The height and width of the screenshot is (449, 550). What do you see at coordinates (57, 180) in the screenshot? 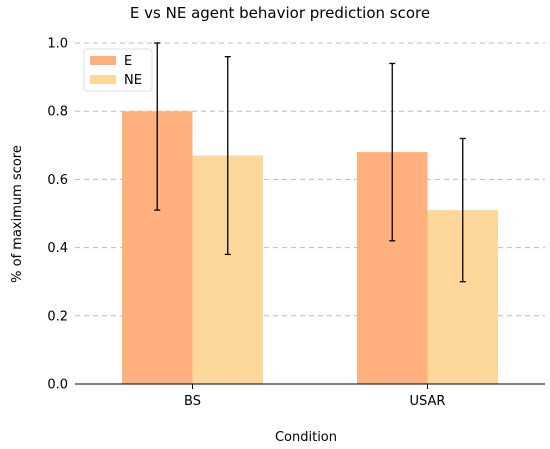
I see `y-tick-label: 0.6` at bounding box center [57, 180].